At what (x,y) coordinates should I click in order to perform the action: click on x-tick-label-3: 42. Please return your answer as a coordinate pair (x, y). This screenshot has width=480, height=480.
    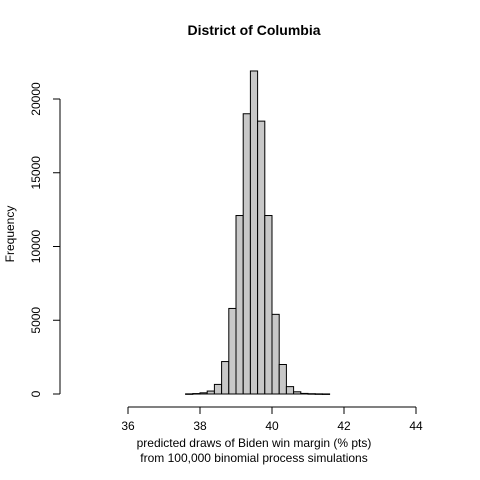
    Looking at the image, I should click on (344, 426).